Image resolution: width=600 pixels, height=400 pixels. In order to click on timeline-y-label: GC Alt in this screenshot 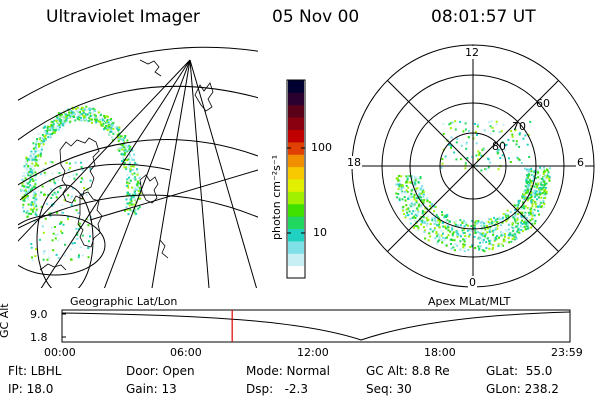, I will do `click(5, 320)`.